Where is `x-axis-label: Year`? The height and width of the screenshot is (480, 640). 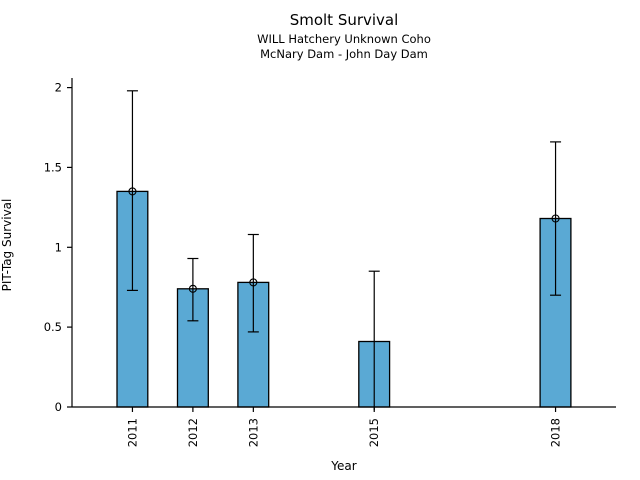 x-axis-label: Year is located at coordinates (344, 466).